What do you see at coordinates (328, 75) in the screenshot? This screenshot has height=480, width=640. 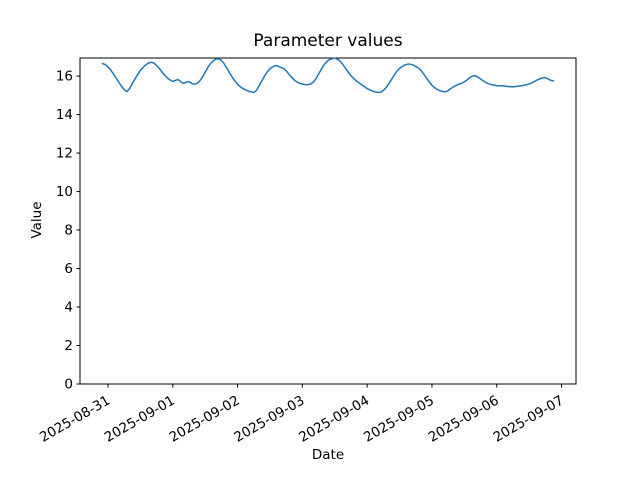 I see `data-line-series` at bounding box center [328, 75].